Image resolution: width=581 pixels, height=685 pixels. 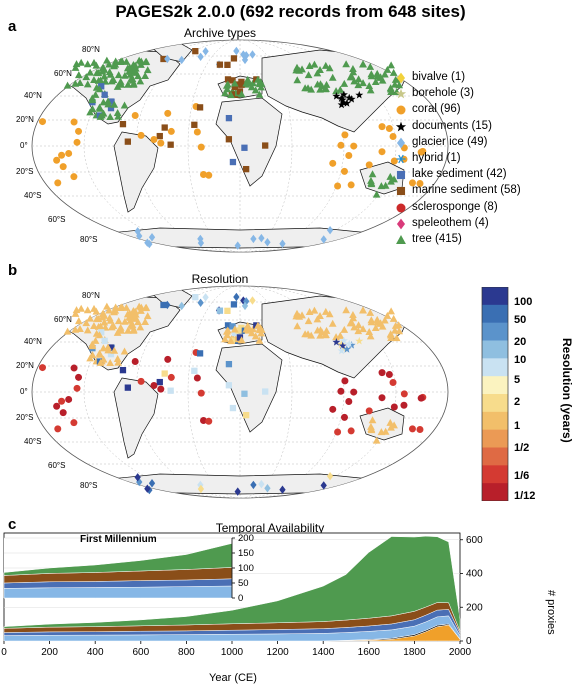 I want to click on y-tick-label: 400, so click(x=474, y=574).